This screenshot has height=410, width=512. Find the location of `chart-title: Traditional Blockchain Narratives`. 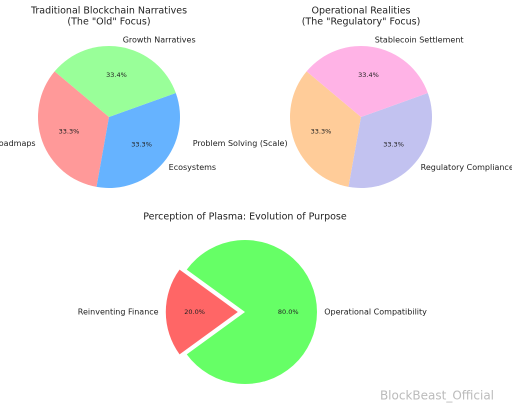

chart-title: Traditional Blockchain Narratives is located at coordinates (108, 11).